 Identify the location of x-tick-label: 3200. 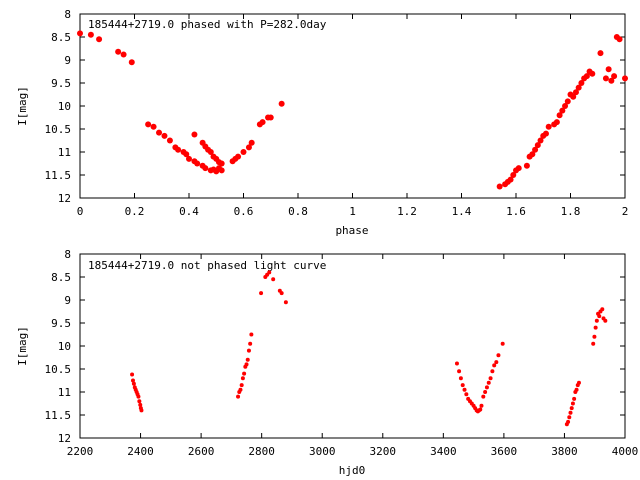
(383, 451).